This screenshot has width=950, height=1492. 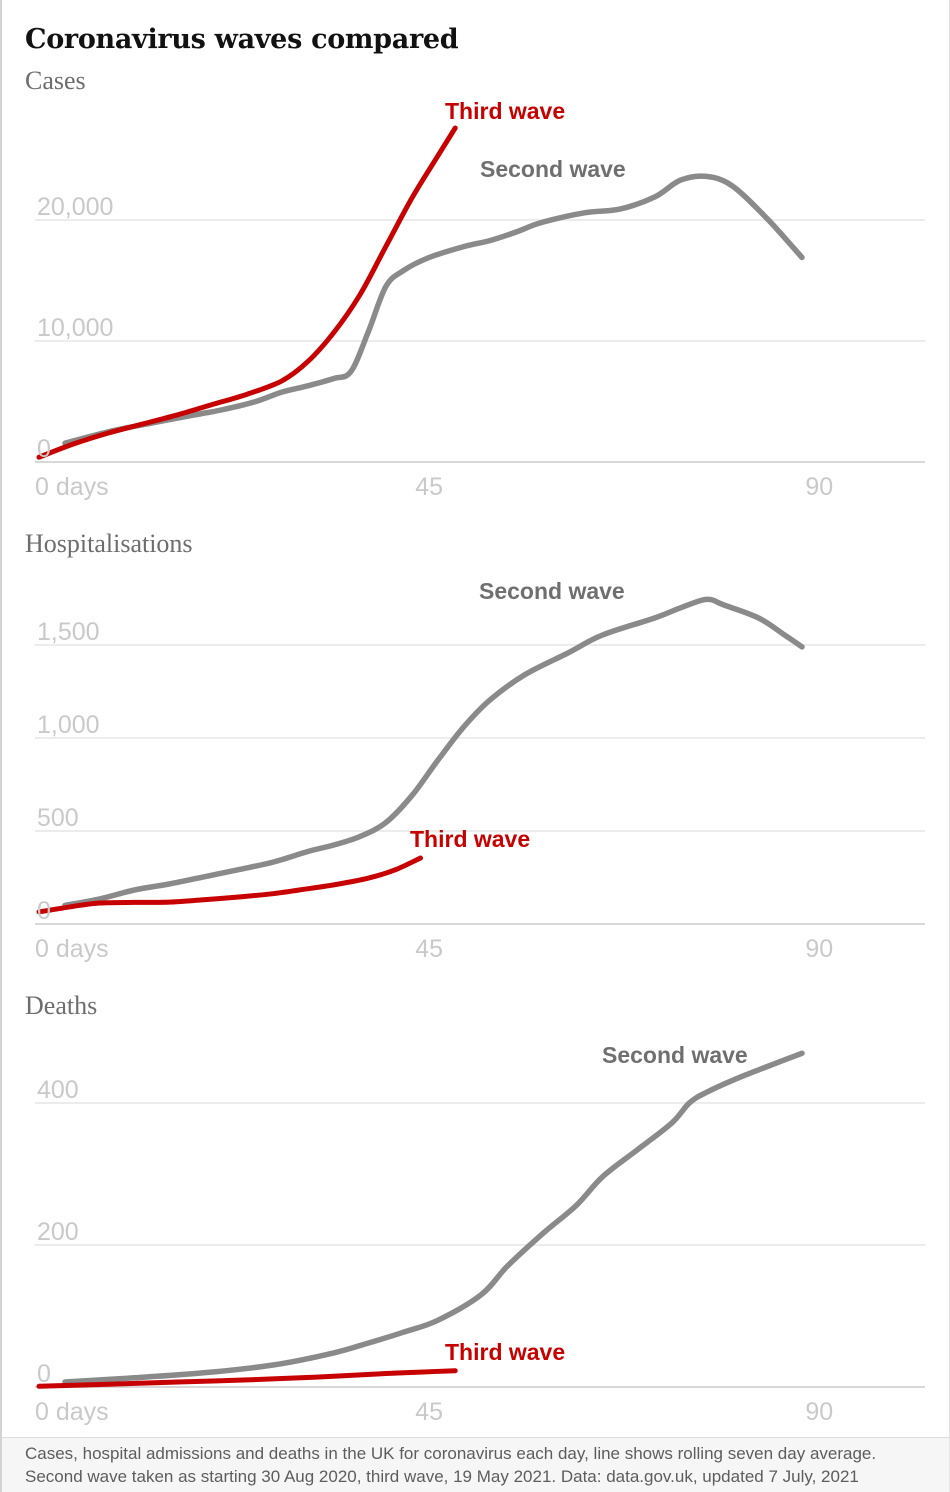 What do you see at coordinates (55, 80) in the screenshot?
I see `chart-section-title: Cases` at bounding box center [55, 80].